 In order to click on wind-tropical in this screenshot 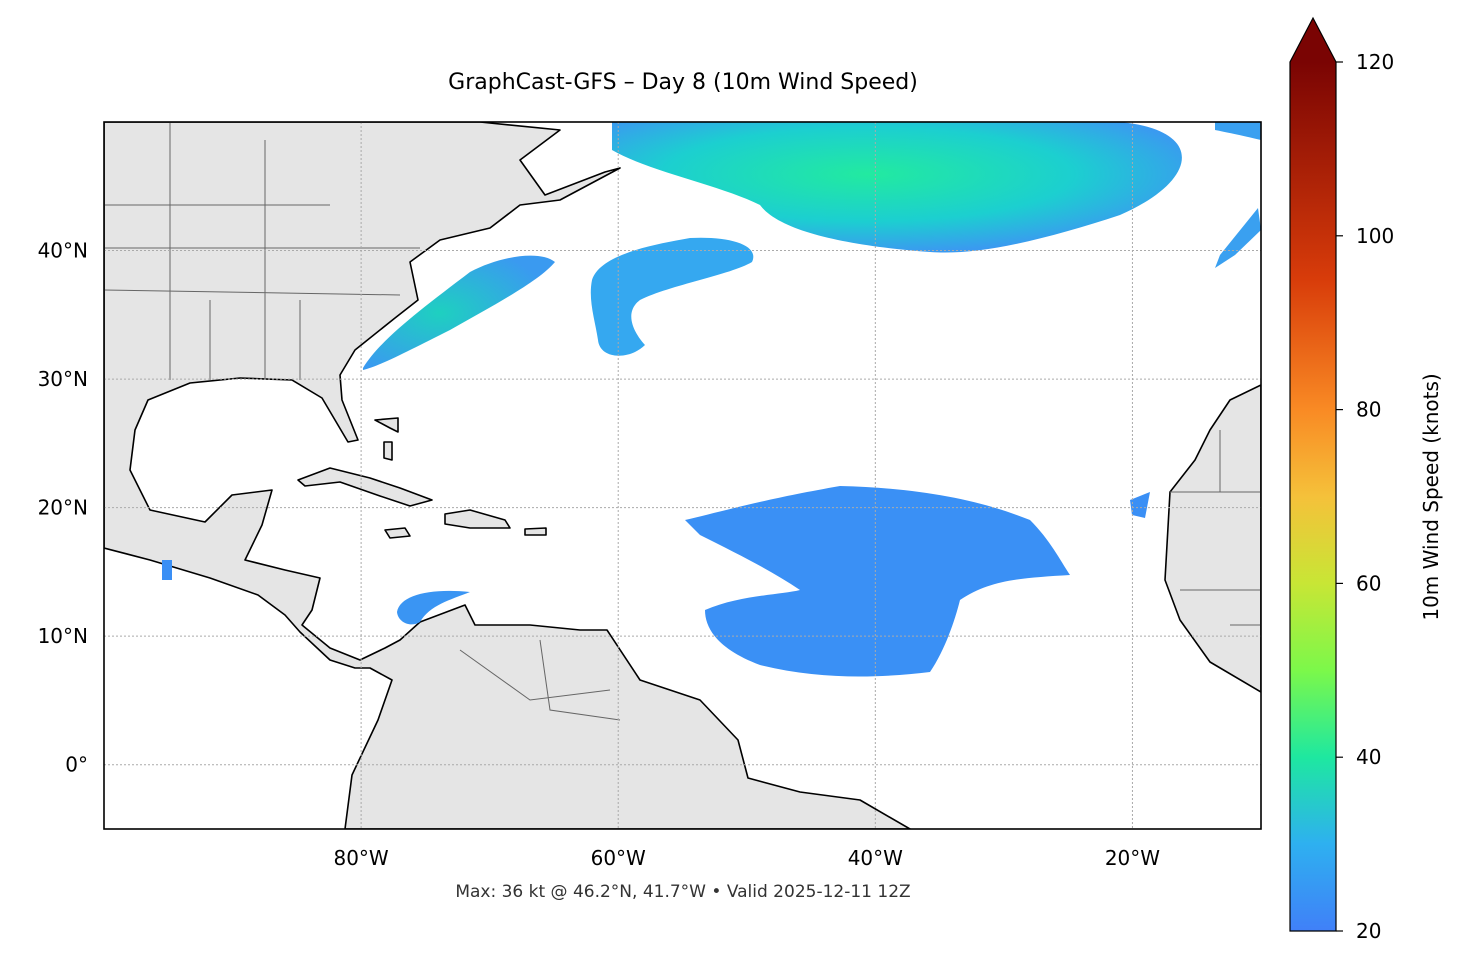, I will do `click(877, 581)`.